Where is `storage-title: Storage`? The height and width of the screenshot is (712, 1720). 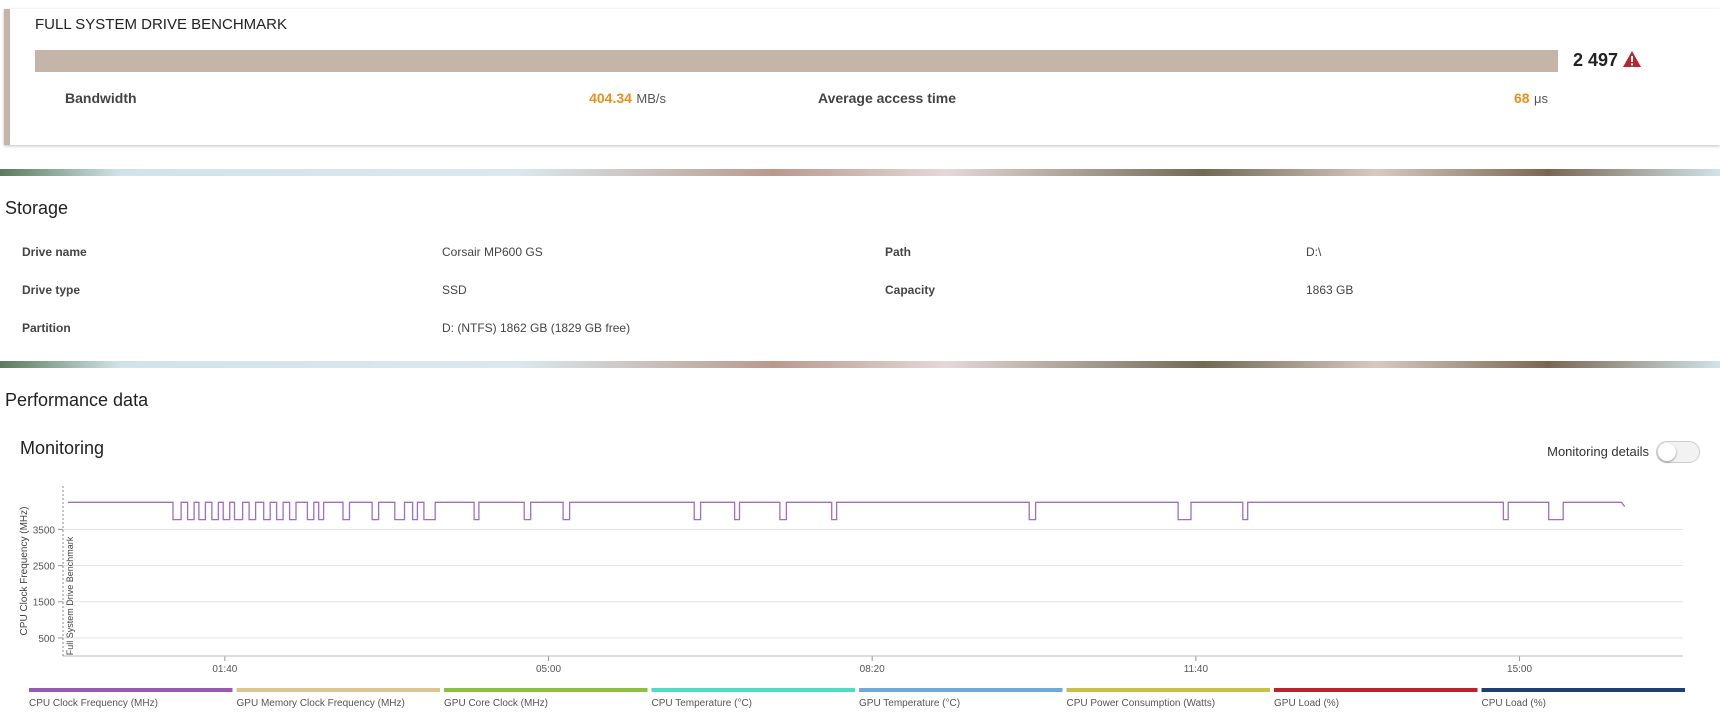
storage-title: Storage is located at coordinates (37, 208).